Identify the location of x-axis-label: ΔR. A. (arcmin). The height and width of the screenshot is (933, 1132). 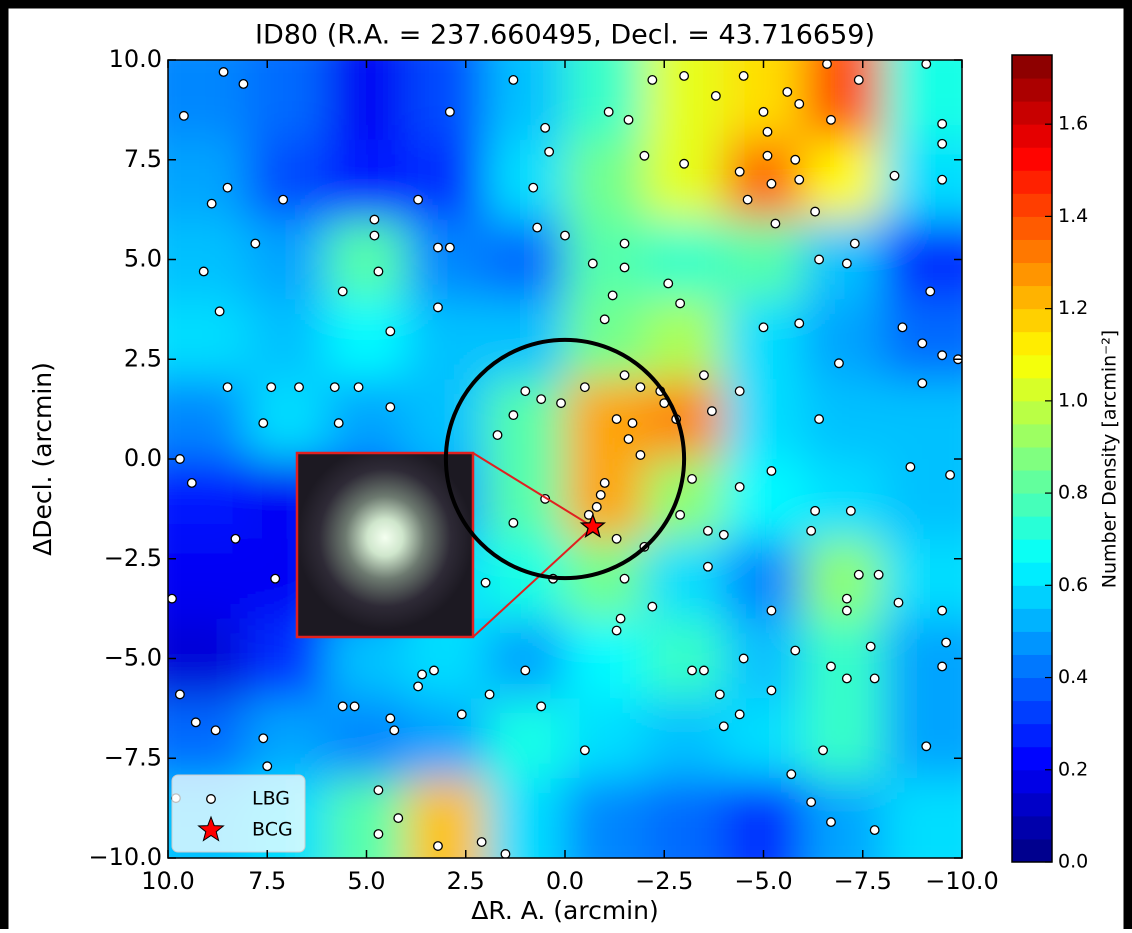
(564, 910).